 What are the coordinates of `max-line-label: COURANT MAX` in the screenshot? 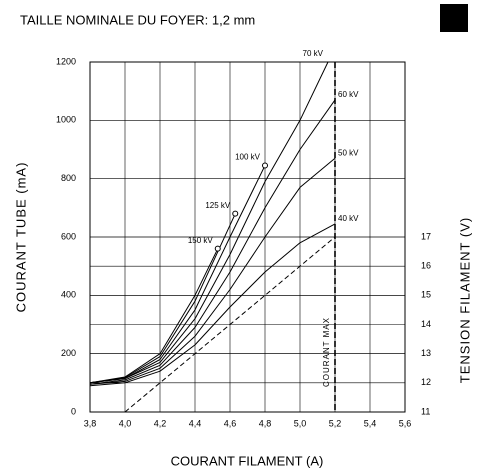 It's located at (326, 352).